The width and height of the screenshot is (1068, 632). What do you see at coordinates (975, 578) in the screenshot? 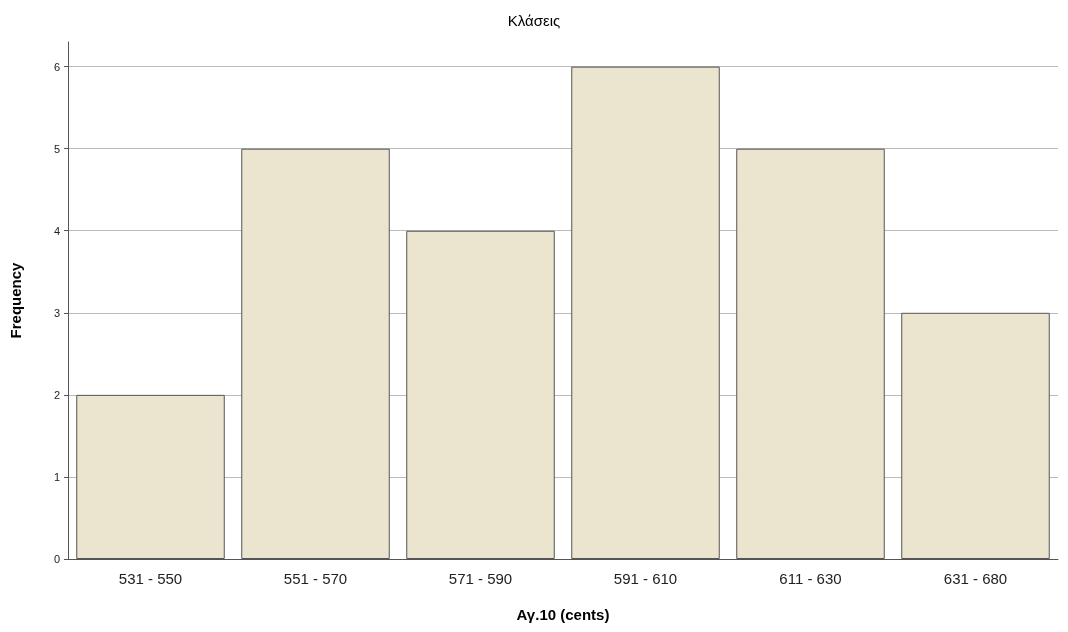
I see `x-tick-label: 631 - 680` at bounding box center [975, 578].